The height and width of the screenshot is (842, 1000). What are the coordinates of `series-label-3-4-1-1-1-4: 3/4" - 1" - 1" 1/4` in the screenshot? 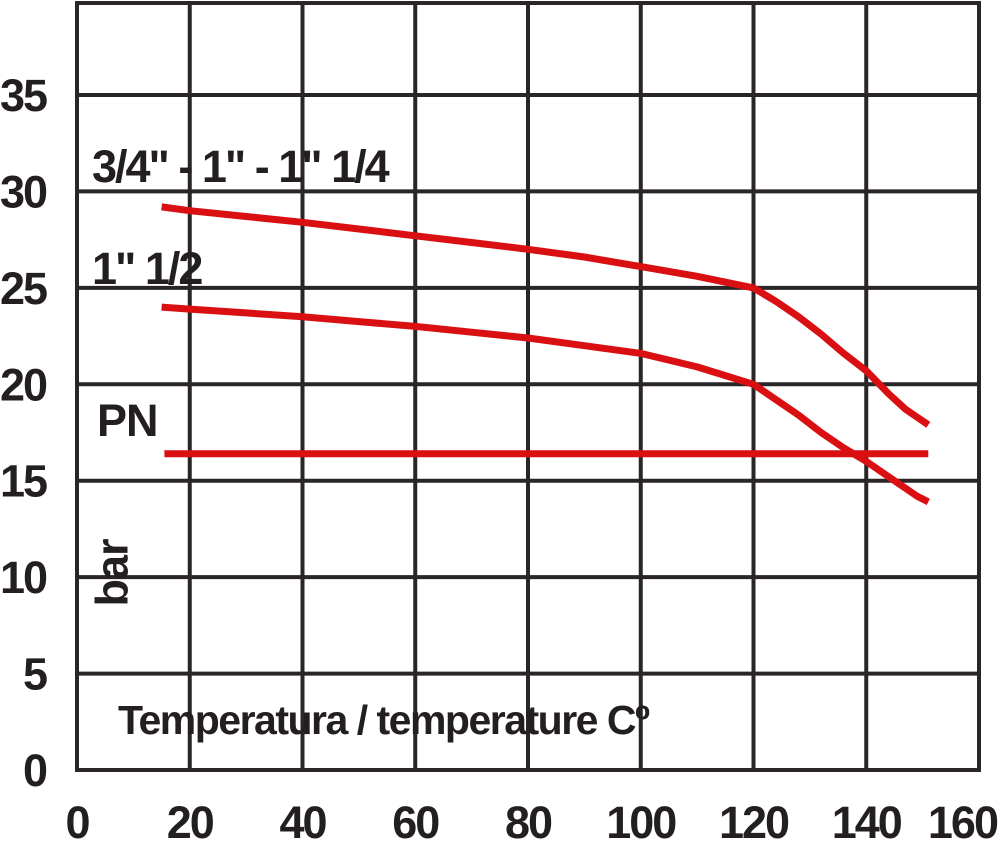 It's located at (241, 166).